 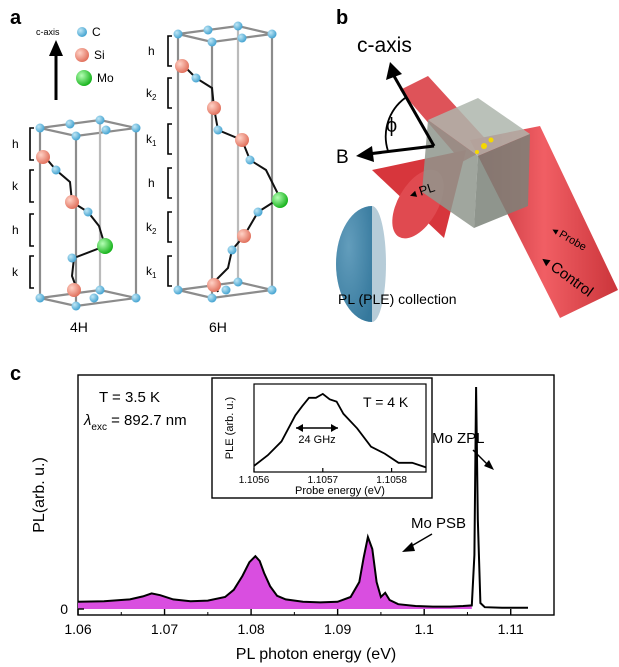 I want to click on temperature-label: T = 3.5 K, so click(x=129, y=397).